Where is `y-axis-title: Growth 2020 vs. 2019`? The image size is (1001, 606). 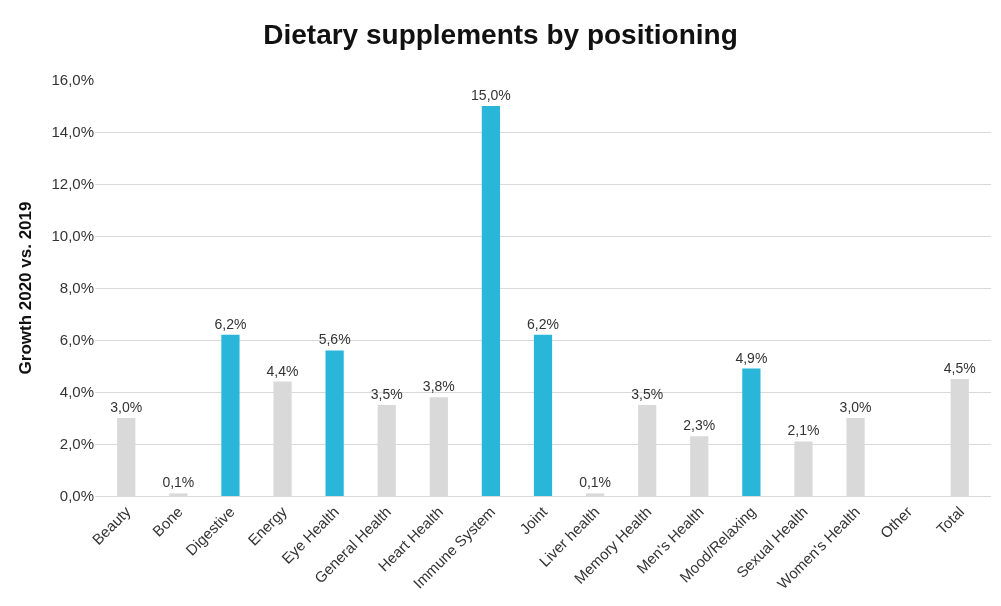
y-axis-title: Growth 2020 vs. 2019 is located at coordinates (25, 288).